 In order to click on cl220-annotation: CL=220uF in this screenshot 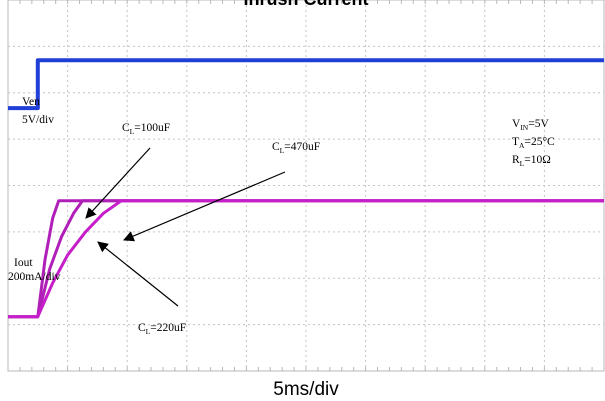, I will do `click(162, 329)`.